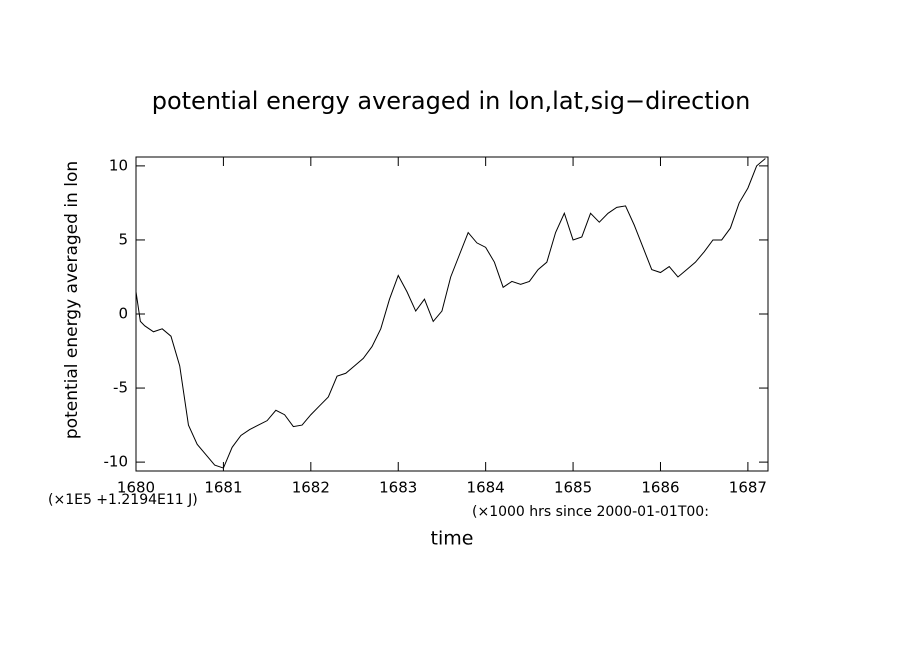 The height and width of the screenshot is (654, 904). I want to click on y-tick-label: 10, so click(118, 165).